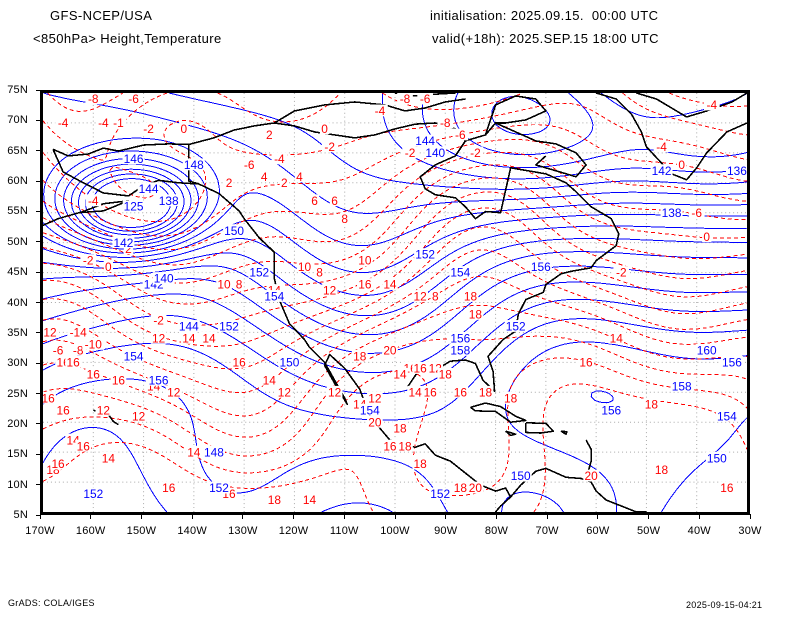 The width and height of the screenshot is (800, 618). I want to click on x-tick-label: 160W, so click(90, 531).